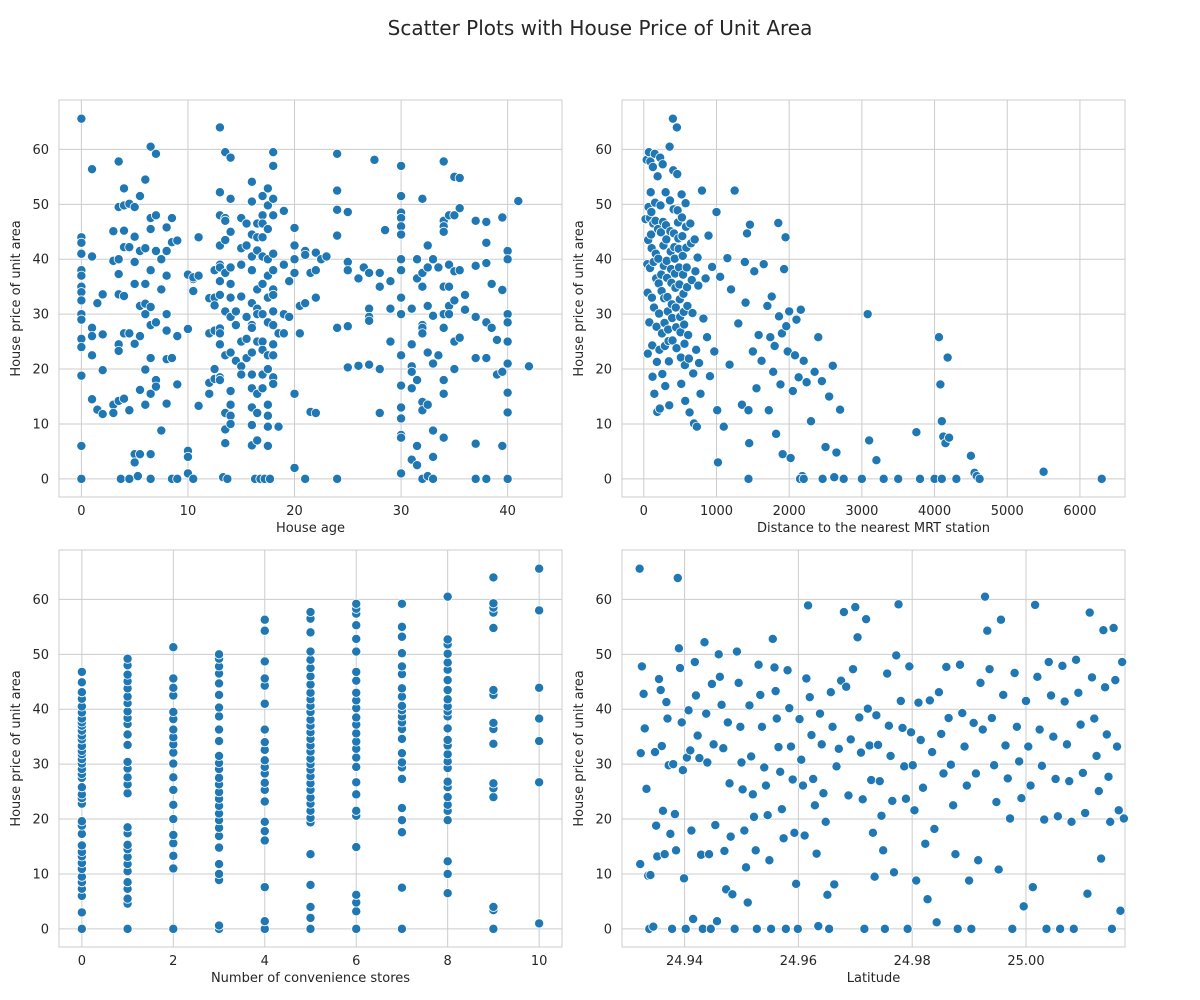  Describe the element at coordinates (603, 820) in the screenshot. I see `y-tick-label: 20` at that location.